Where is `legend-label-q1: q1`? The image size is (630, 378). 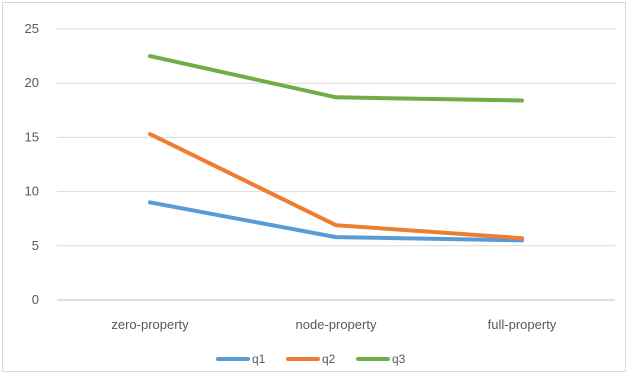 legend-label-q1: q1 is located at coordinates (259, 359).